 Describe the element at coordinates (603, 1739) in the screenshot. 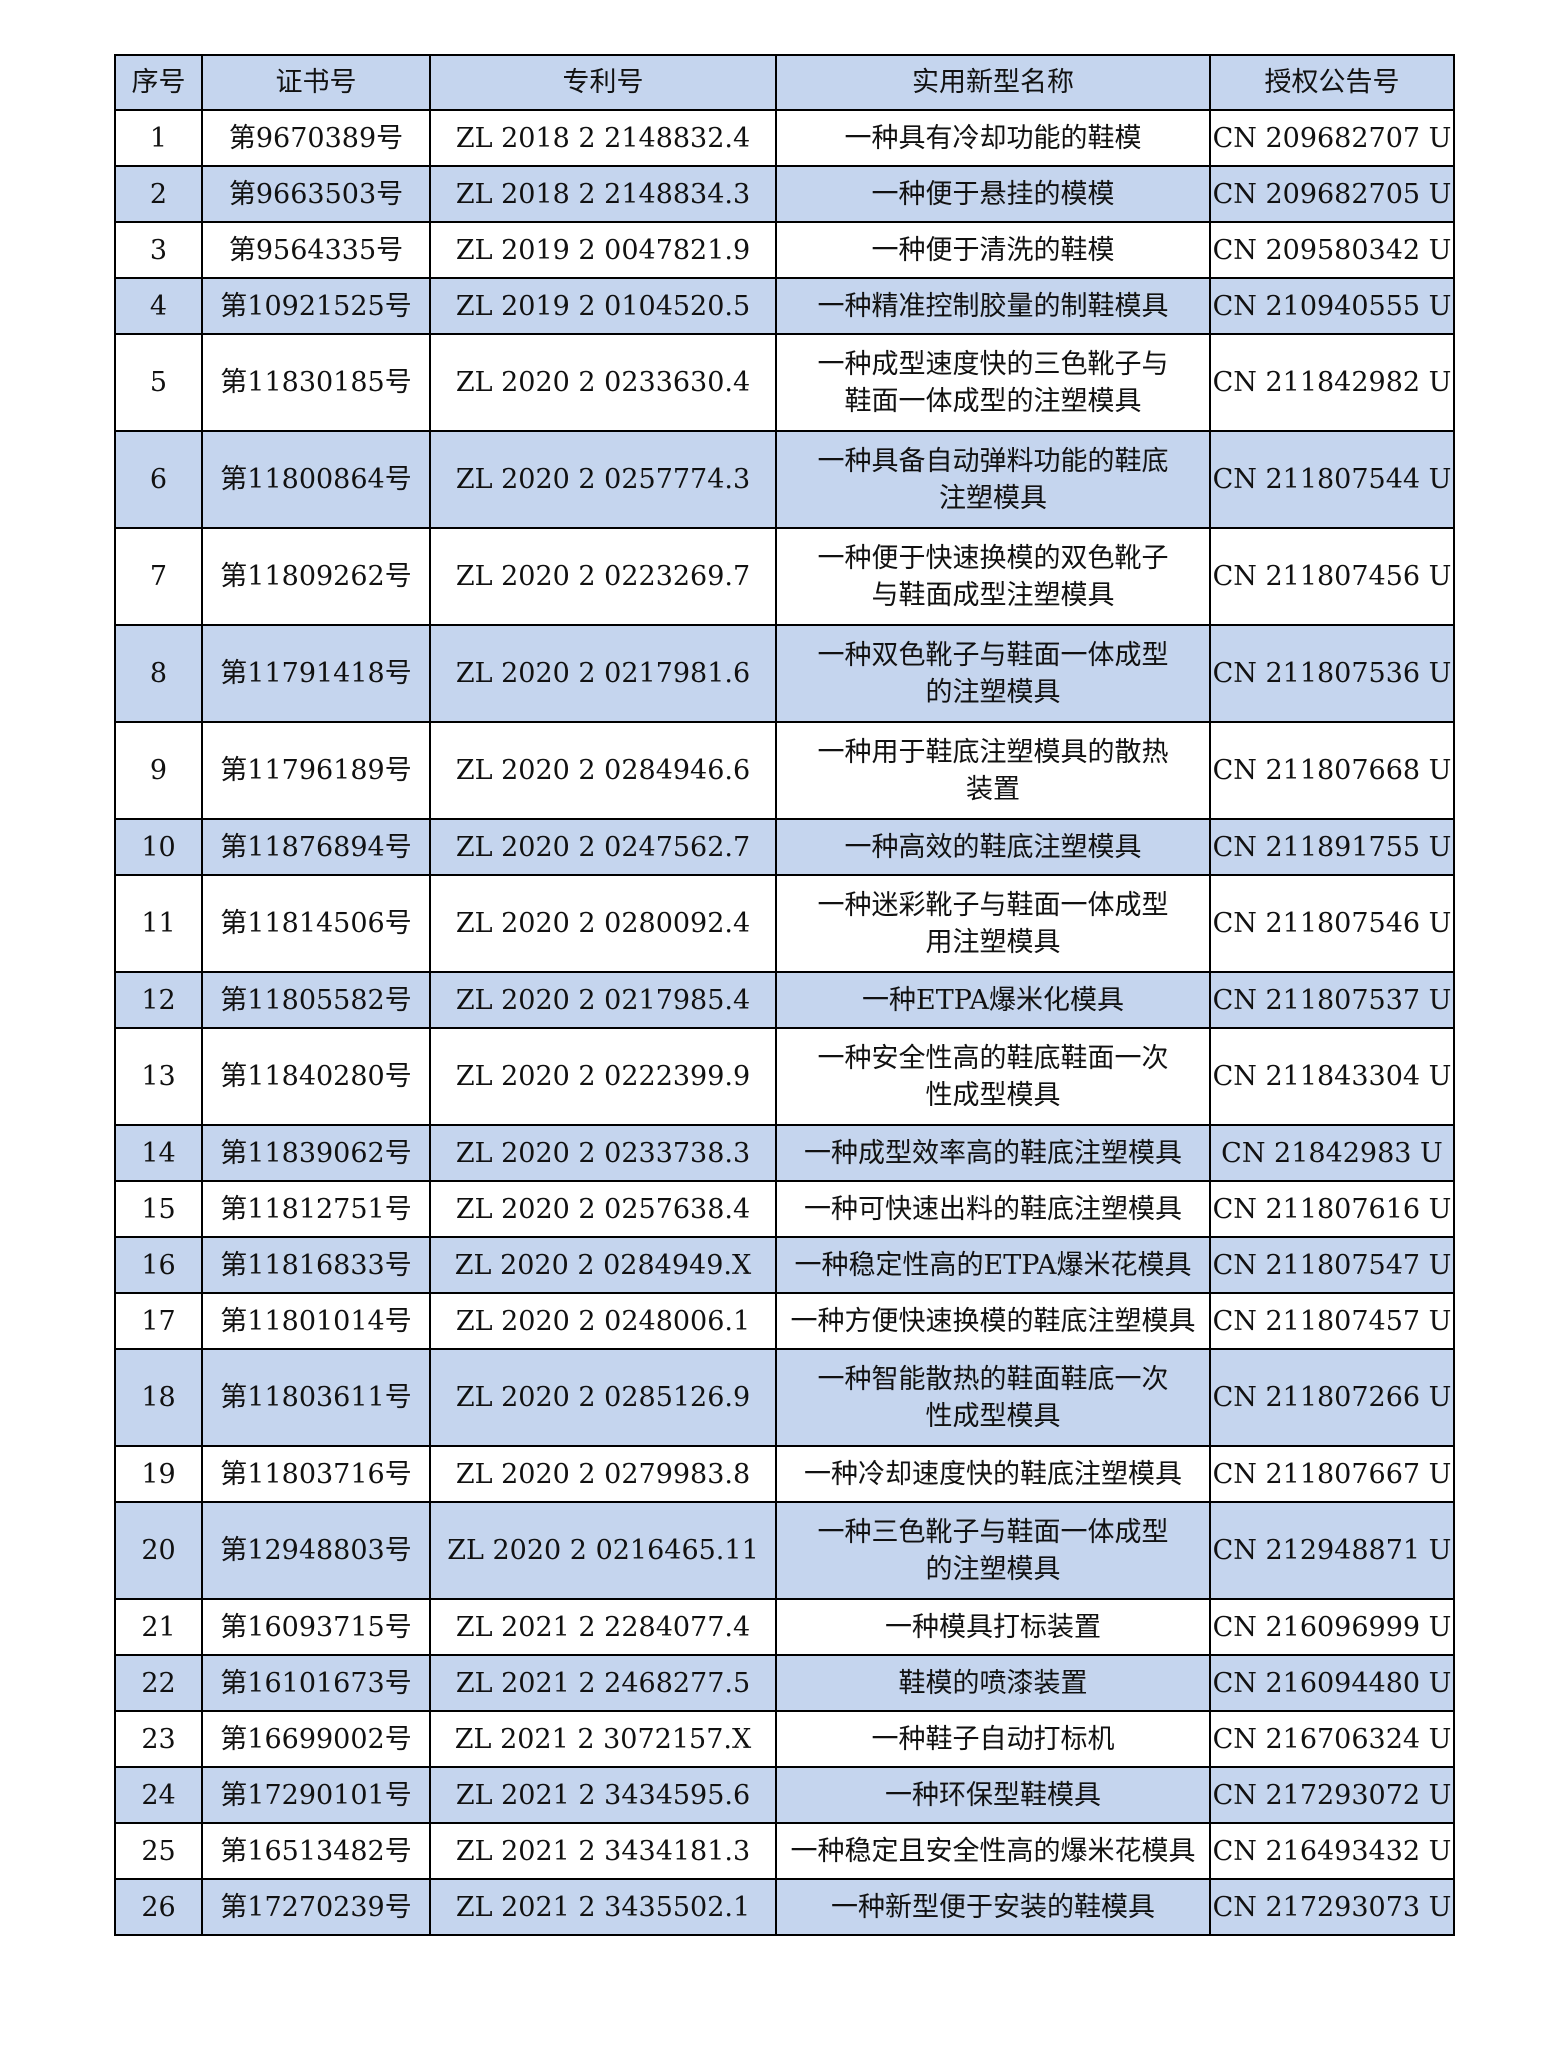

I see `cell-text: ZL 2021 2 3072157.X` at that location.